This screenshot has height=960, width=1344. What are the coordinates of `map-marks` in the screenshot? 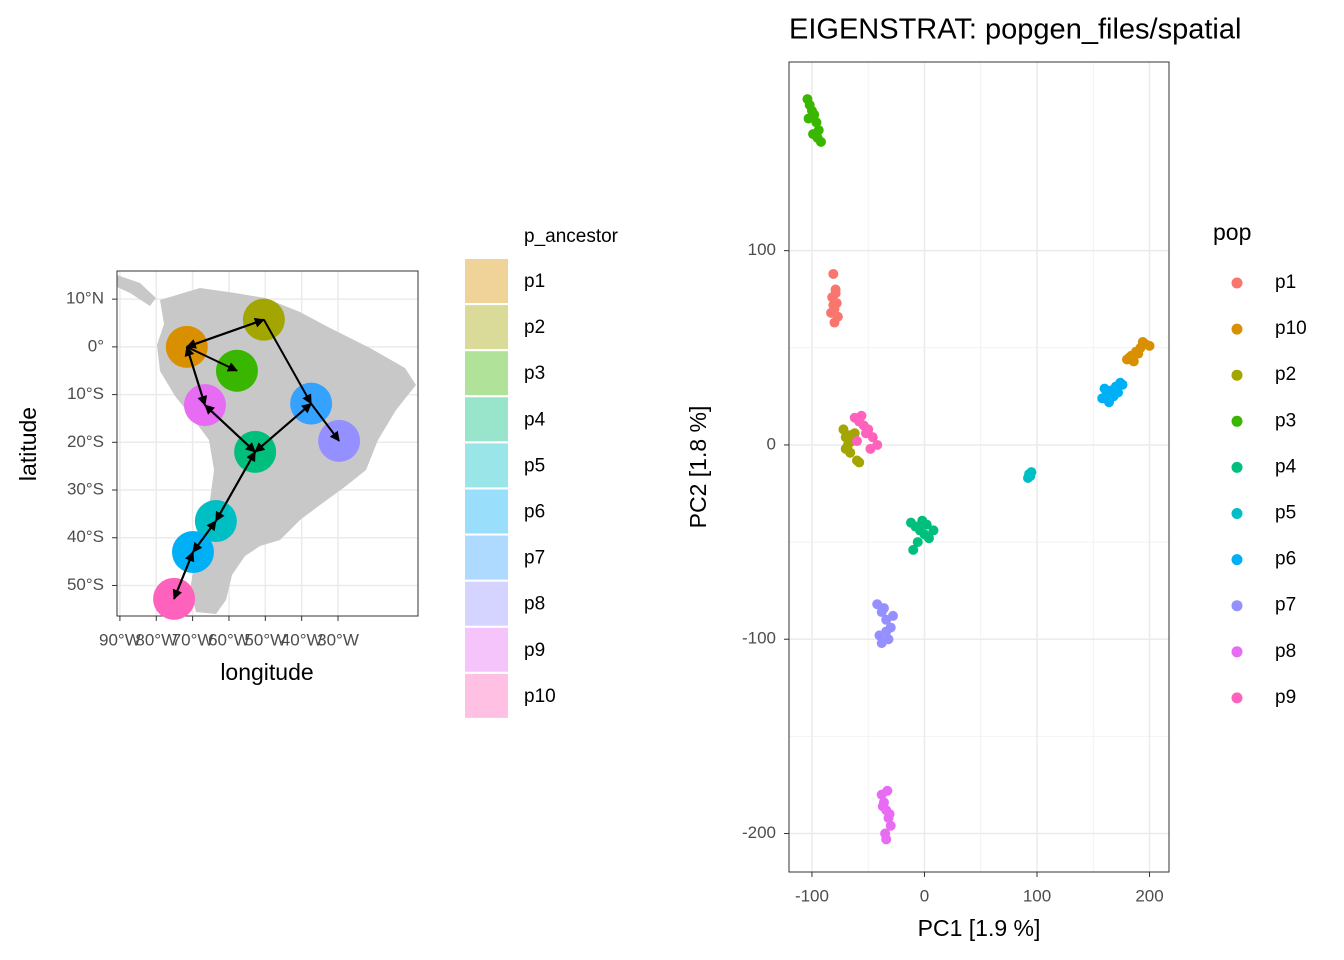 It's located at (257, 459).